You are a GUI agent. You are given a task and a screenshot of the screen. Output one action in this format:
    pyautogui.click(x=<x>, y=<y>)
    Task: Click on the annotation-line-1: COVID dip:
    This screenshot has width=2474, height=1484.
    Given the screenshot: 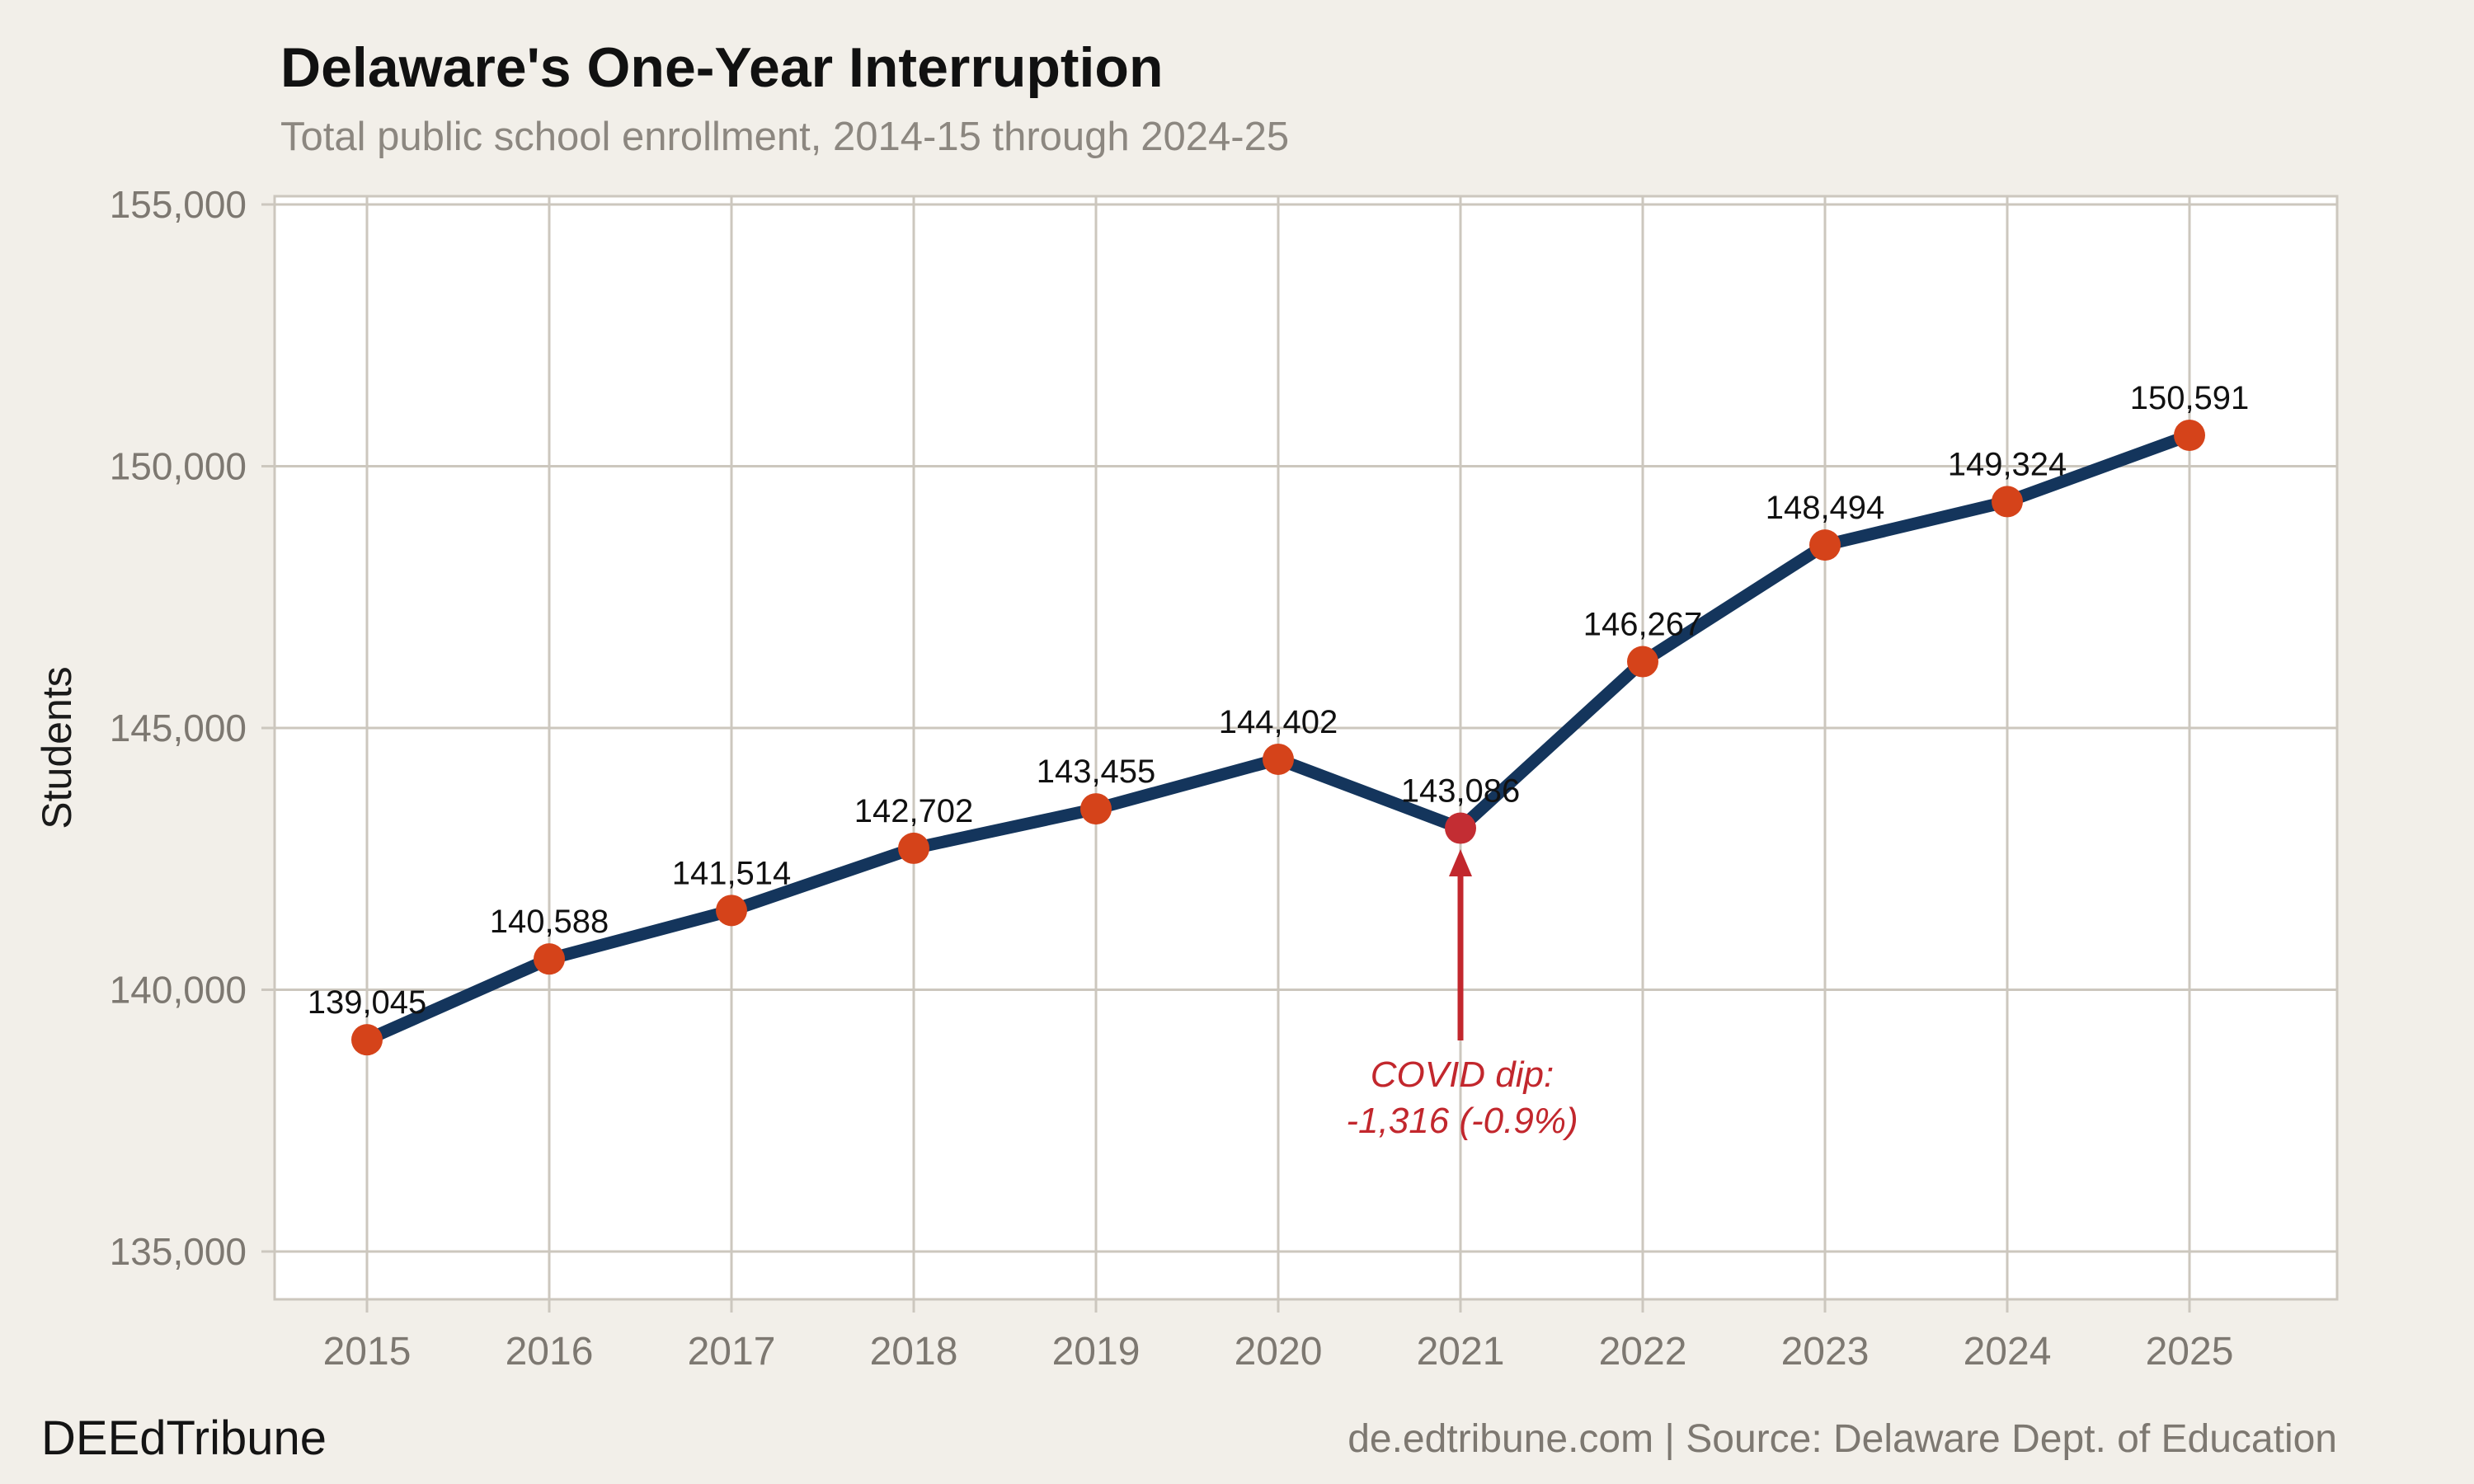 What is the action you would take?
    pyautogui.click(x=1462, y=1074)
    